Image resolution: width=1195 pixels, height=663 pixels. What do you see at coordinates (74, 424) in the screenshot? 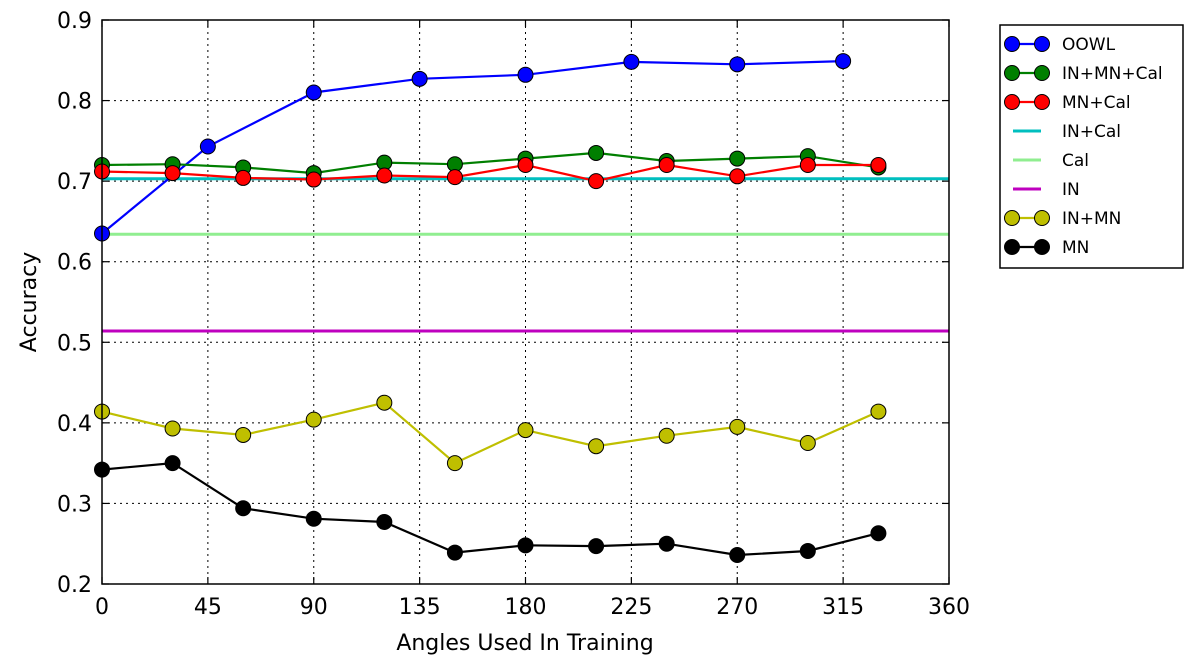
I see `y-tick-label: 0.4` at bounding box center [74, 424].